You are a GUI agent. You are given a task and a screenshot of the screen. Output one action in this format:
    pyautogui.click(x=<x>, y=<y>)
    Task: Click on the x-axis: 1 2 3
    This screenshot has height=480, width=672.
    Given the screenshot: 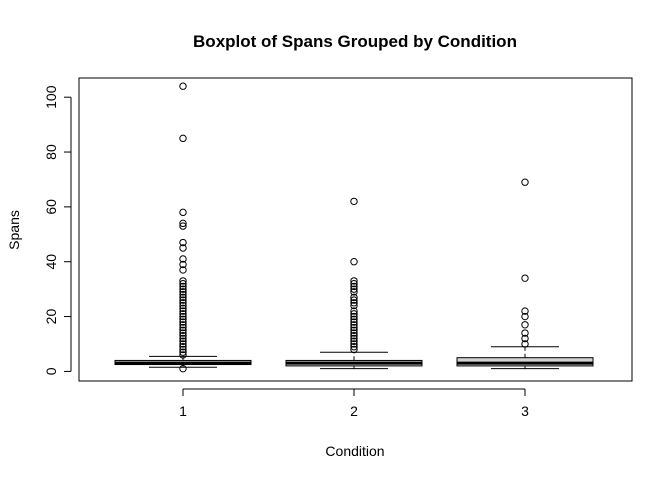 What is the action you would take?
    pyautogui.click(x=354, y=403)
    